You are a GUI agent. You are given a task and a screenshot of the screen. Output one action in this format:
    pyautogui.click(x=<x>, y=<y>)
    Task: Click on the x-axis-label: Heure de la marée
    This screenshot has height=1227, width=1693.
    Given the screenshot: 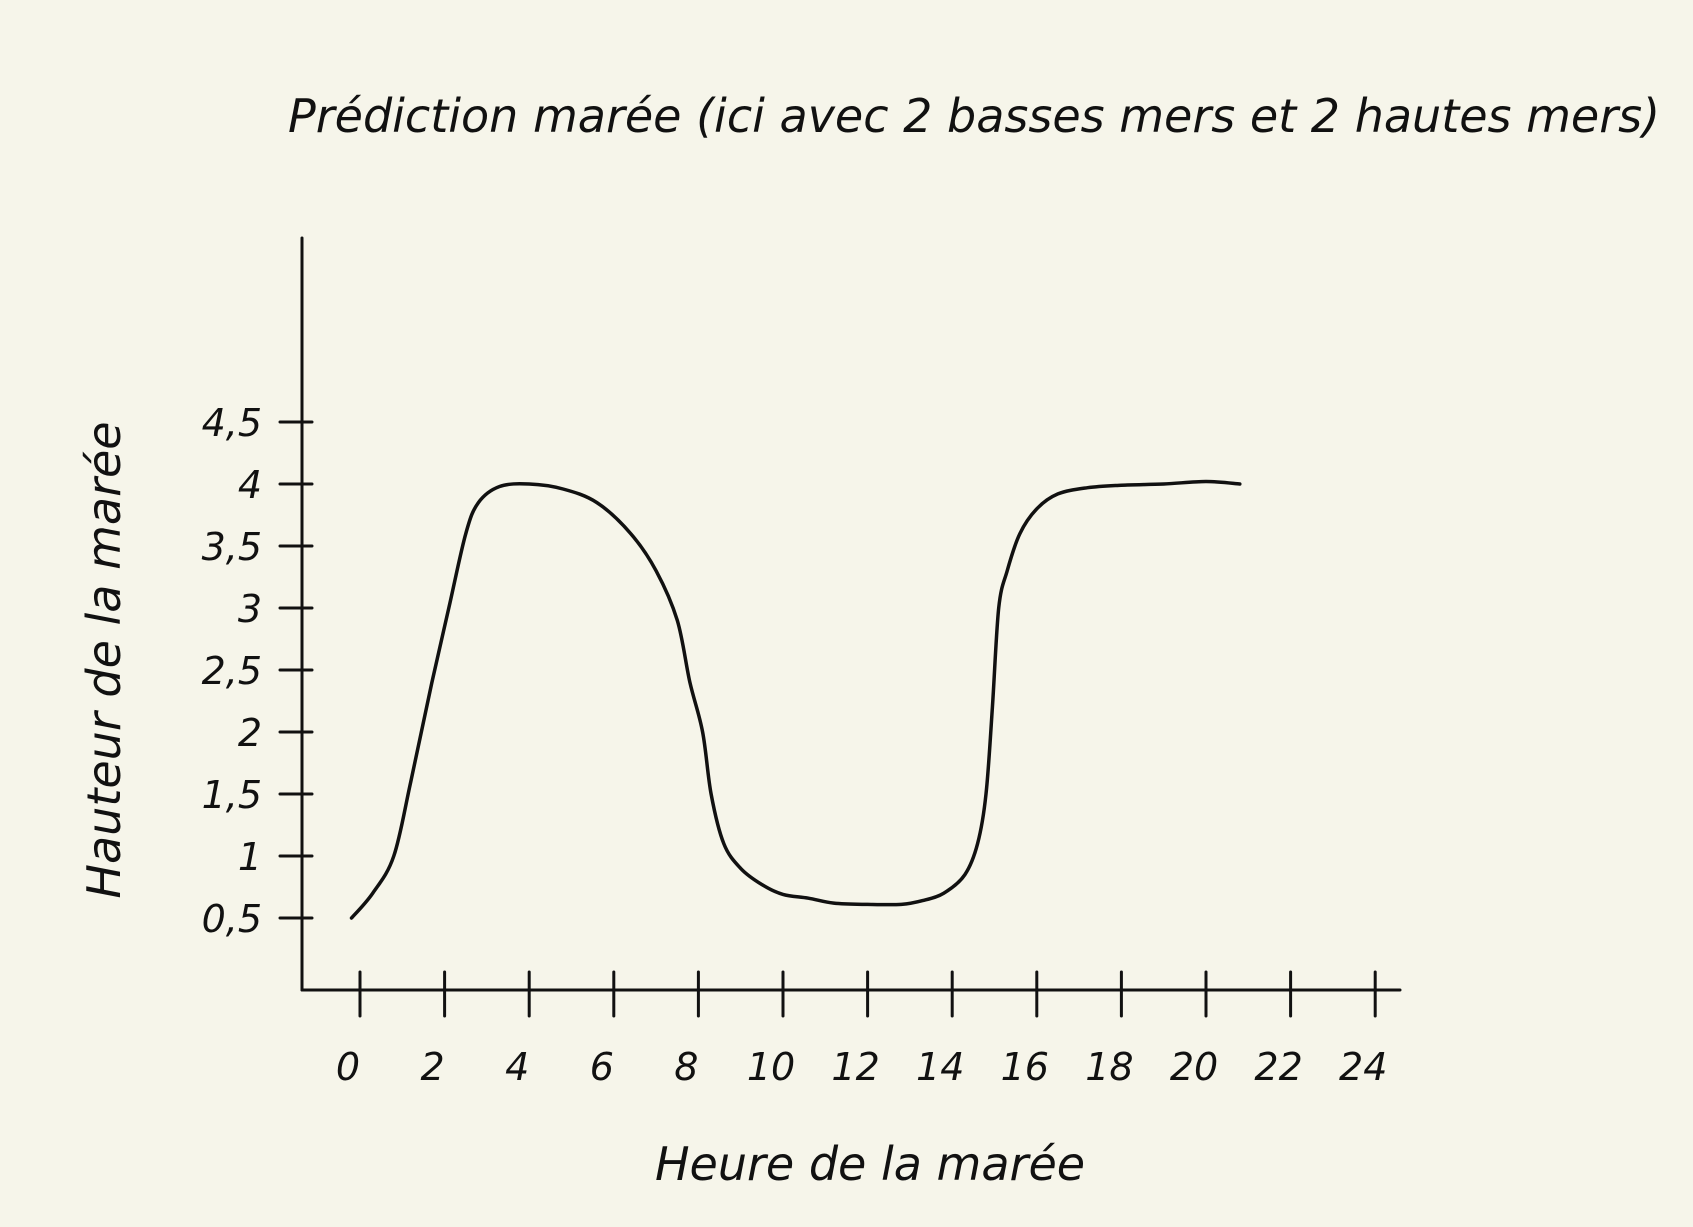 What is the action you would take?
    pyautogui.click(x=870, y=1164)
    